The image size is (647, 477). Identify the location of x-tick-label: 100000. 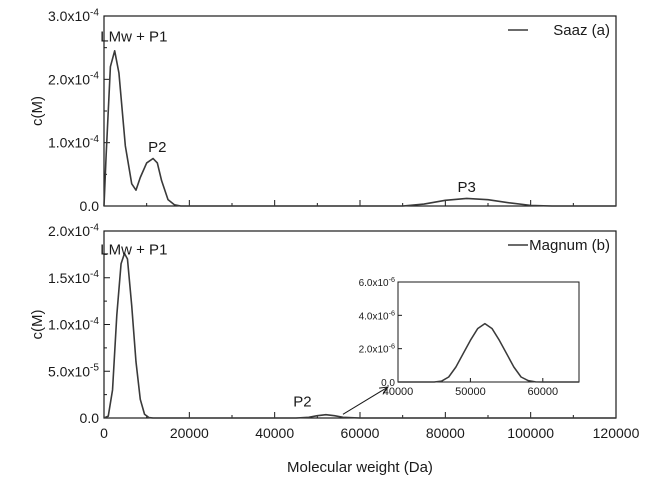
(530, 433).